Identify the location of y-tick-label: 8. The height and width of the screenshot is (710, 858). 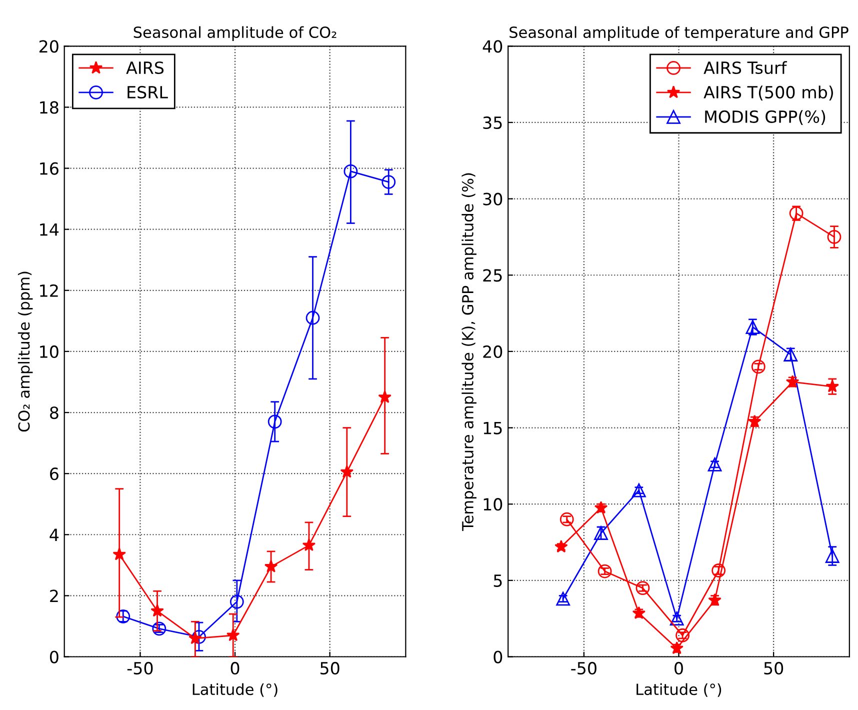
(54, 413).